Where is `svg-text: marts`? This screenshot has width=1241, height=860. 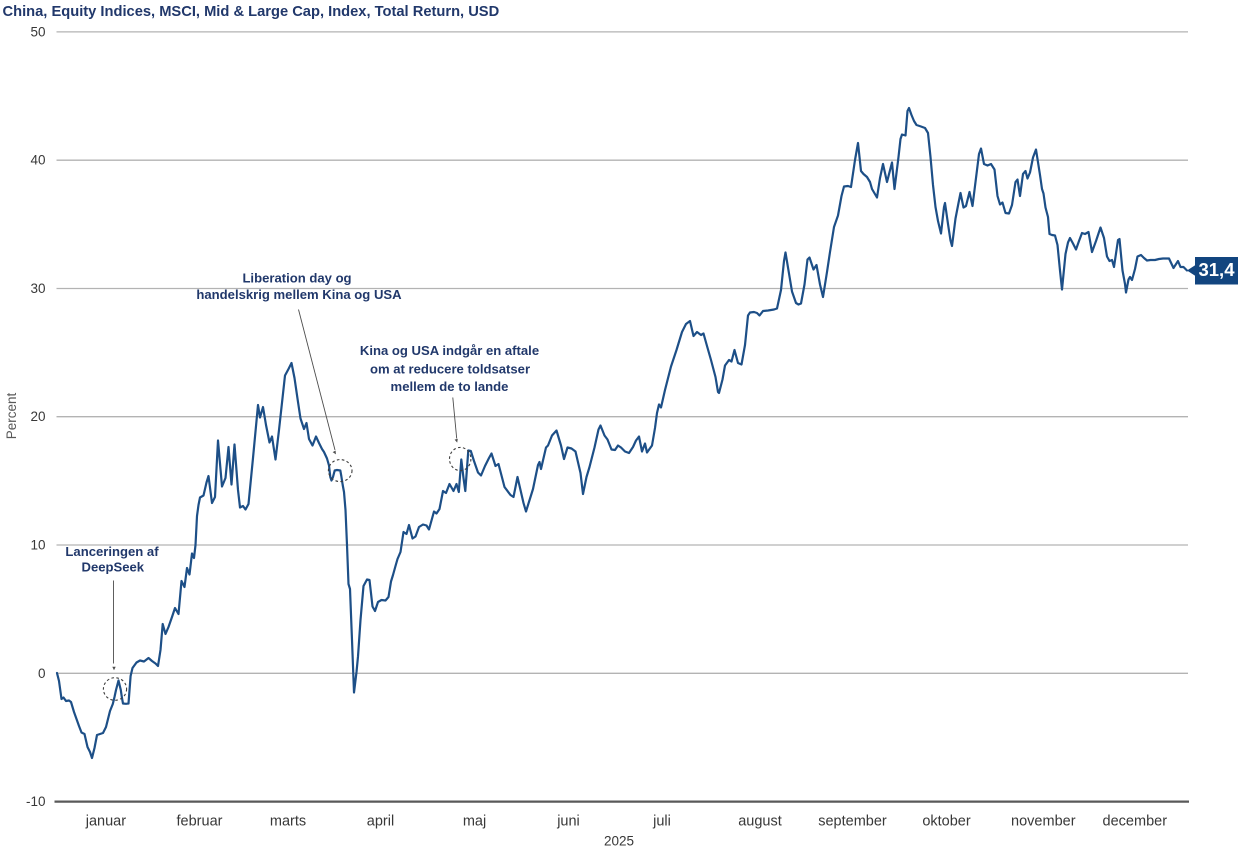
svg-text: marts is located at coordinates (288, 822).